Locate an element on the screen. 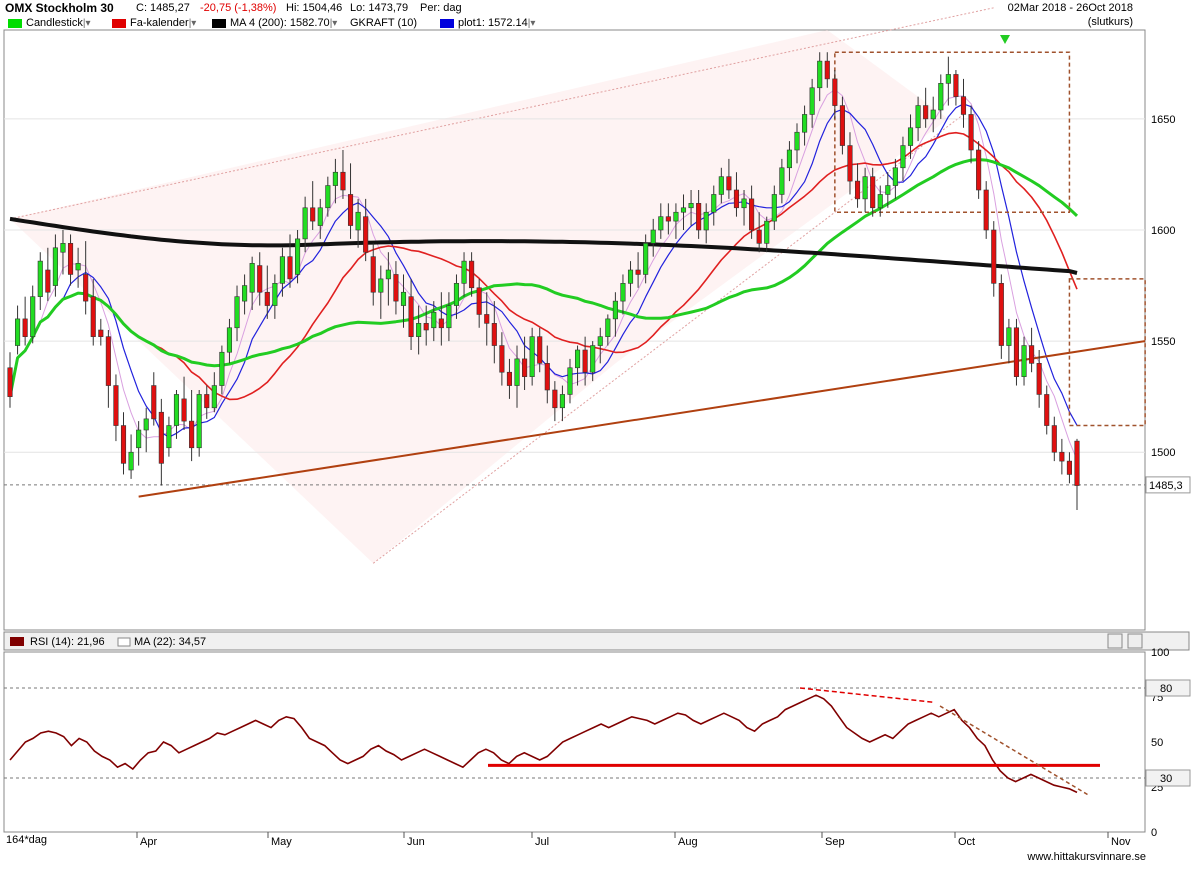 The width and height of the screenshot is (1191, 869). month-label: Jul is located at coordinates (542, 842).